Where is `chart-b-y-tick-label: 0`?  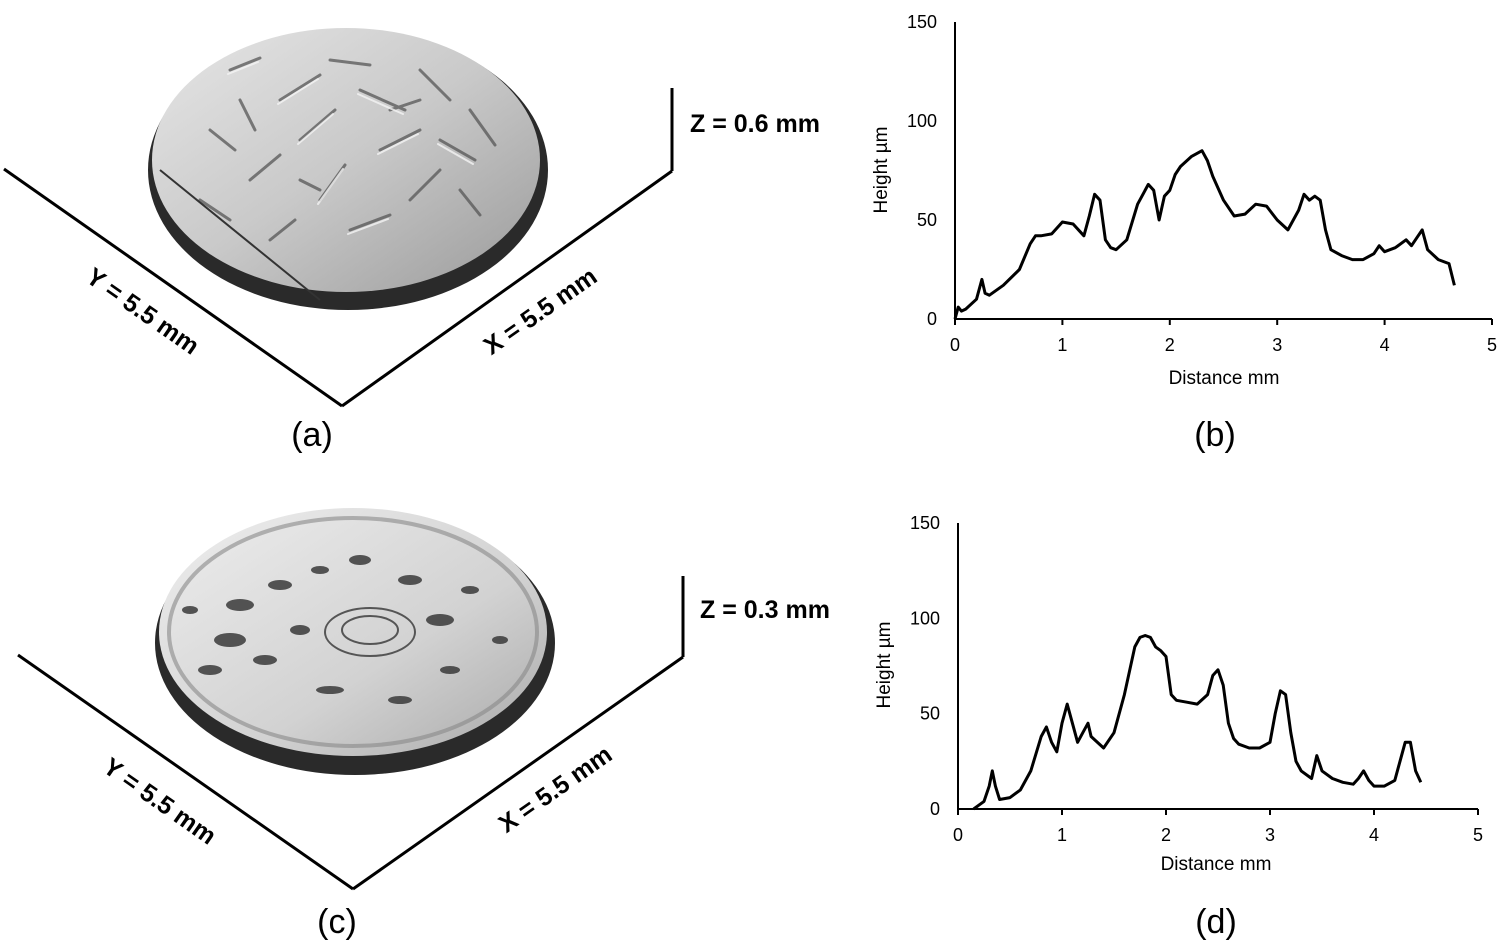 chart-b-y-tick-label: 0 is located at coordinates (932, 319).